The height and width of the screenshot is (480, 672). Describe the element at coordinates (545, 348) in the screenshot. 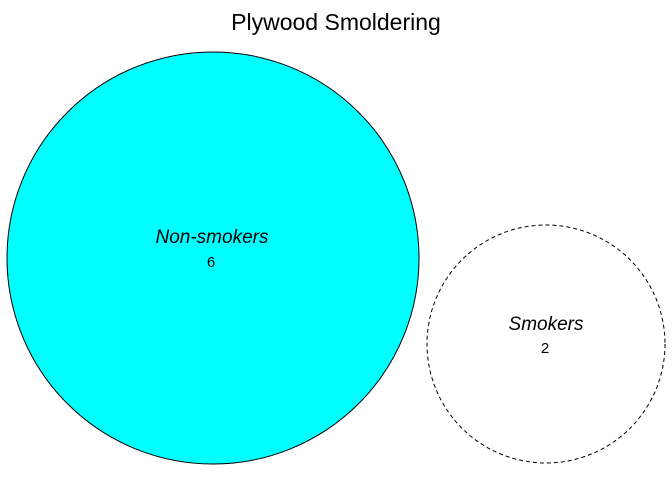

I see `smokers-count: 2` at that location.